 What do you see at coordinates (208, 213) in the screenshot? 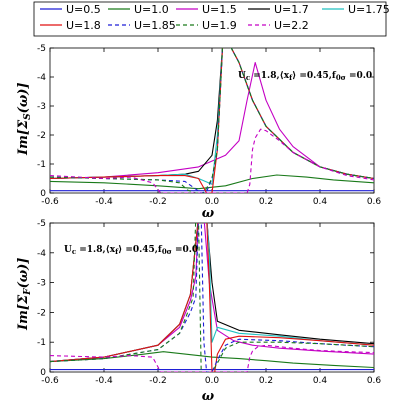
I see `top-xlabel: ω` at bounding box center [208, 213].